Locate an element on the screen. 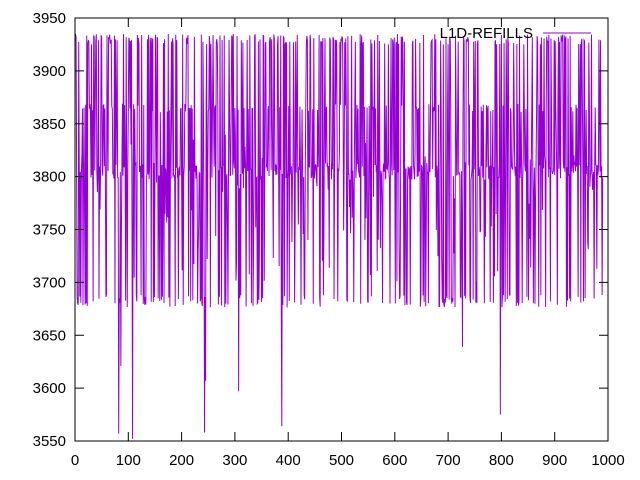 Image resolution: width=640 pixels, height=480 pixels. legend: L1D-REFILLS is located at coordinates (515, 33).